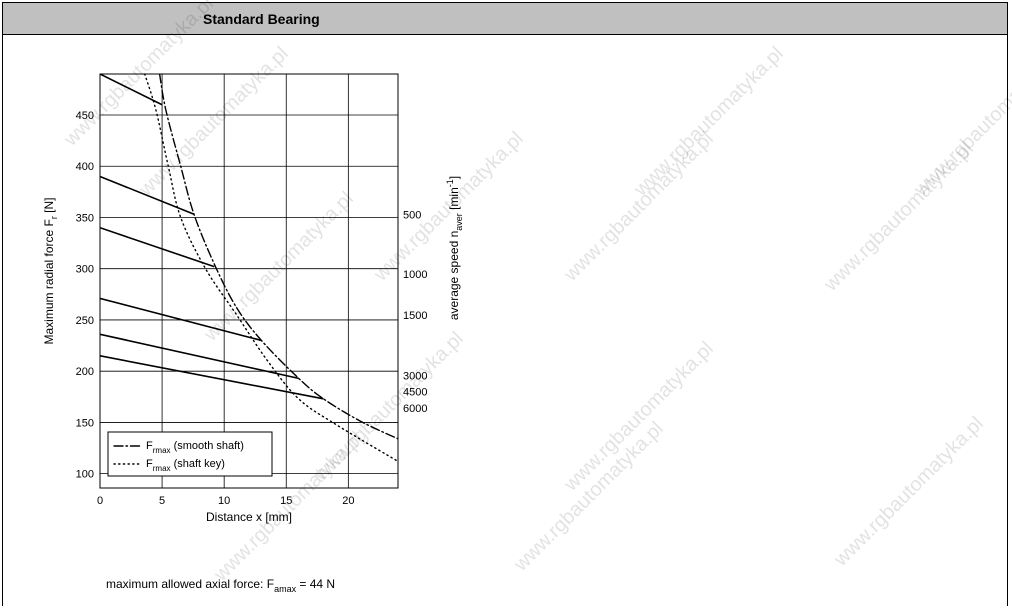 This screenshot has width=1012, height=609. What do you see at coordinates (100, 501) in the screenshot?
I see `x-tick-label: 0` at bounding box center [100, 501].